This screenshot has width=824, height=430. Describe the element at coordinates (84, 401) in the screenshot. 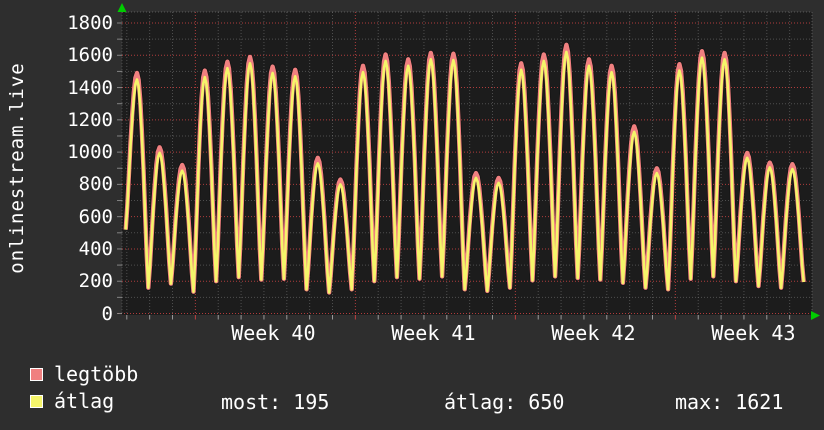

I see `legend-label-atlag: átlag` at that location.